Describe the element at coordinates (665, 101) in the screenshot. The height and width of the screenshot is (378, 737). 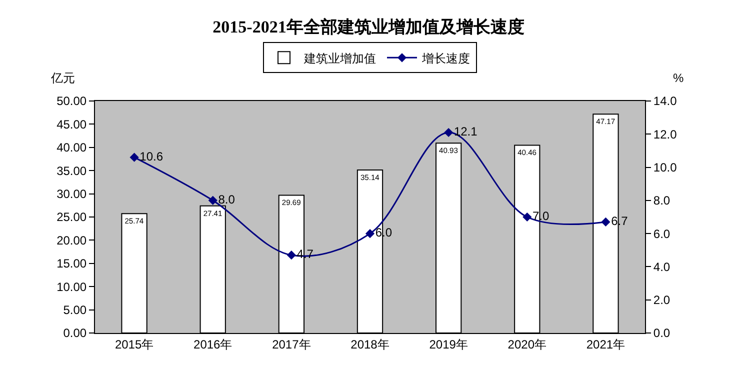
I see `y2-tick-label: 14.0` at that location.